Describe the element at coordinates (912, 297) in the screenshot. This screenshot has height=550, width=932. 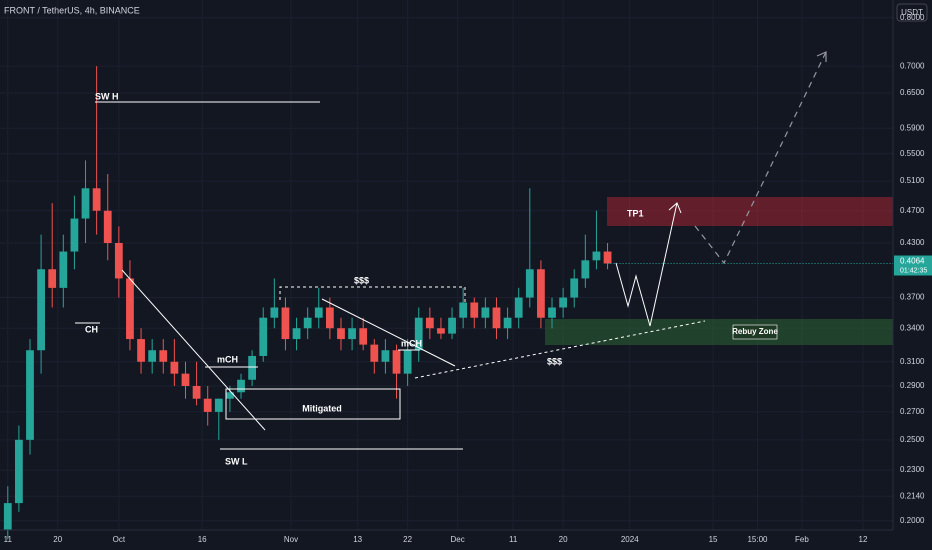
I see `y-tick-label: 0.3700` at that location.